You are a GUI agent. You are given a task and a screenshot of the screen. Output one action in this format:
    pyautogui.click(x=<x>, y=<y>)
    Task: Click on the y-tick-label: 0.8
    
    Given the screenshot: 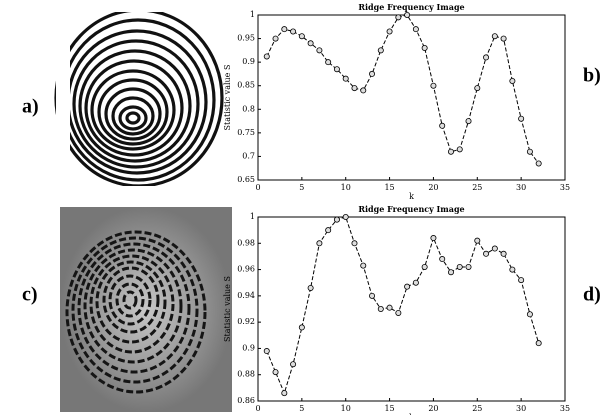 What is the action you would take?
    pyautogui.click(x=248, y=108)
    